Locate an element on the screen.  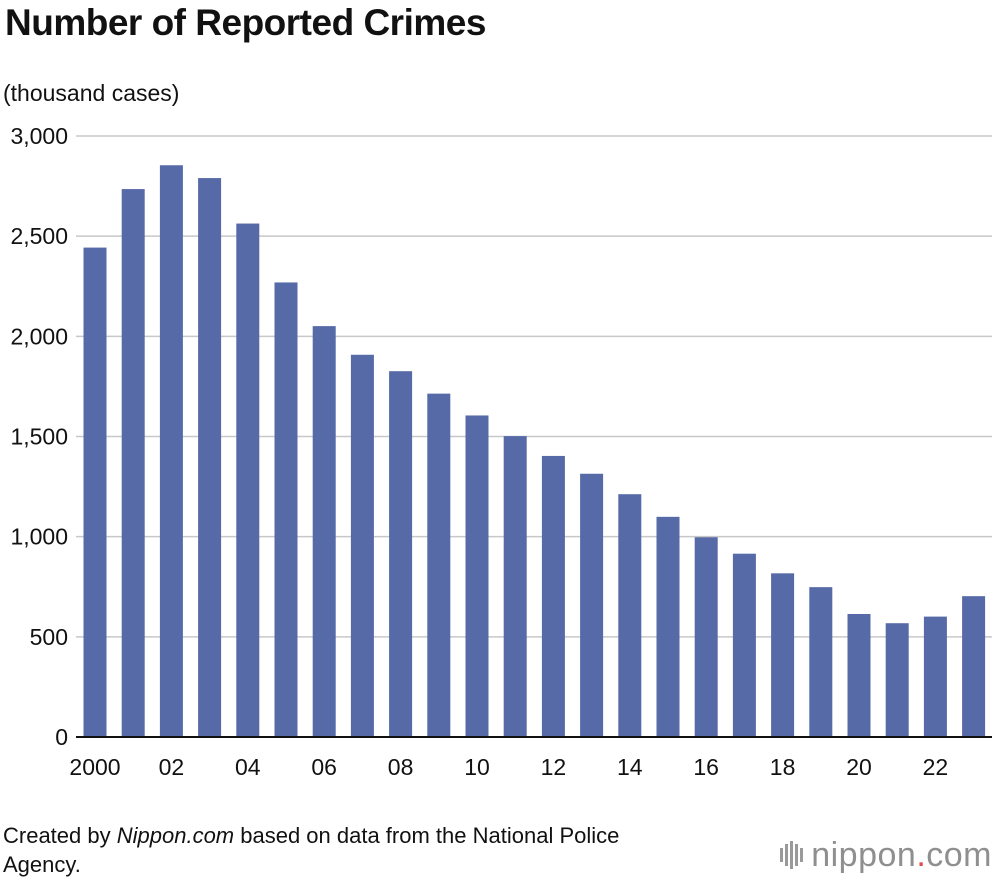
bar-2005 is located at coordinates (286, 509).